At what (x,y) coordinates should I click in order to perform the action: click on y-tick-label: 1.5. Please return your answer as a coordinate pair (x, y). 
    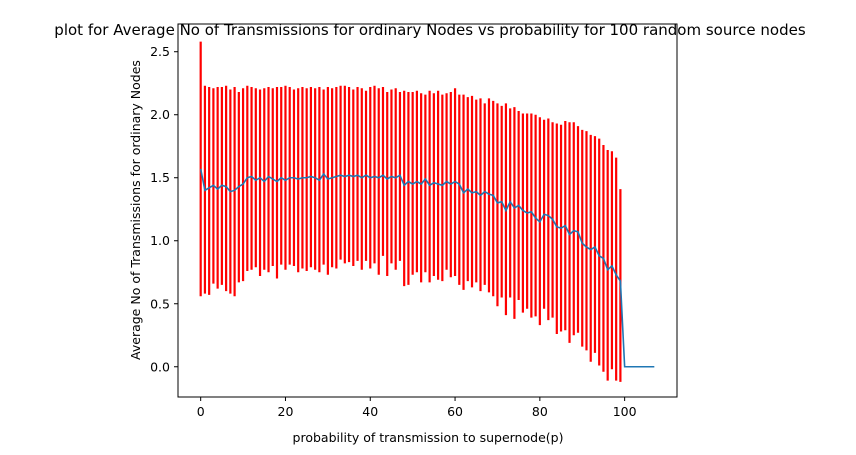
    Looking at the image, I should click on (160, 177).